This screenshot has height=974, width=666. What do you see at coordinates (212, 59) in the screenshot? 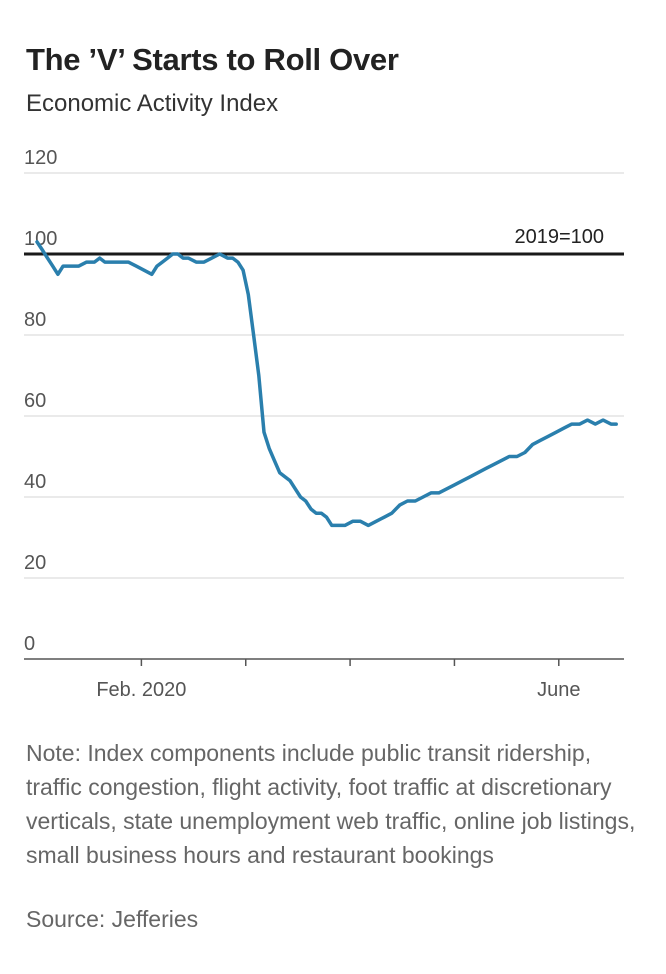
I see `chart-title: The ’V’ Starts to Roll Over` at bounding box center [212, 59].